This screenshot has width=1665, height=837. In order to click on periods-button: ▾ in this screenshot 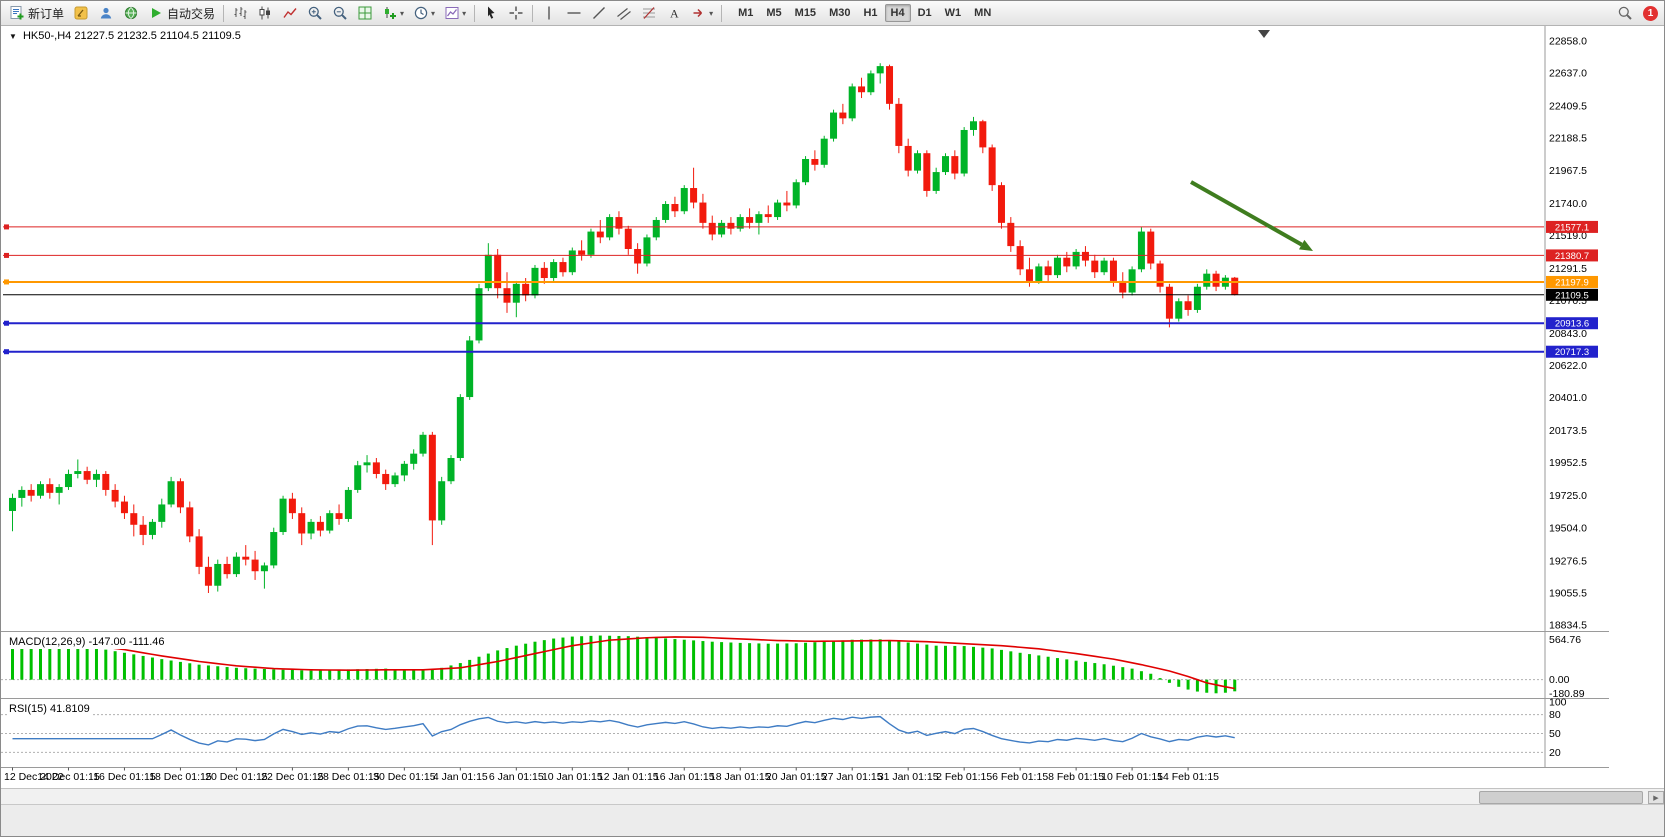, I will do `click(424, 13)`.